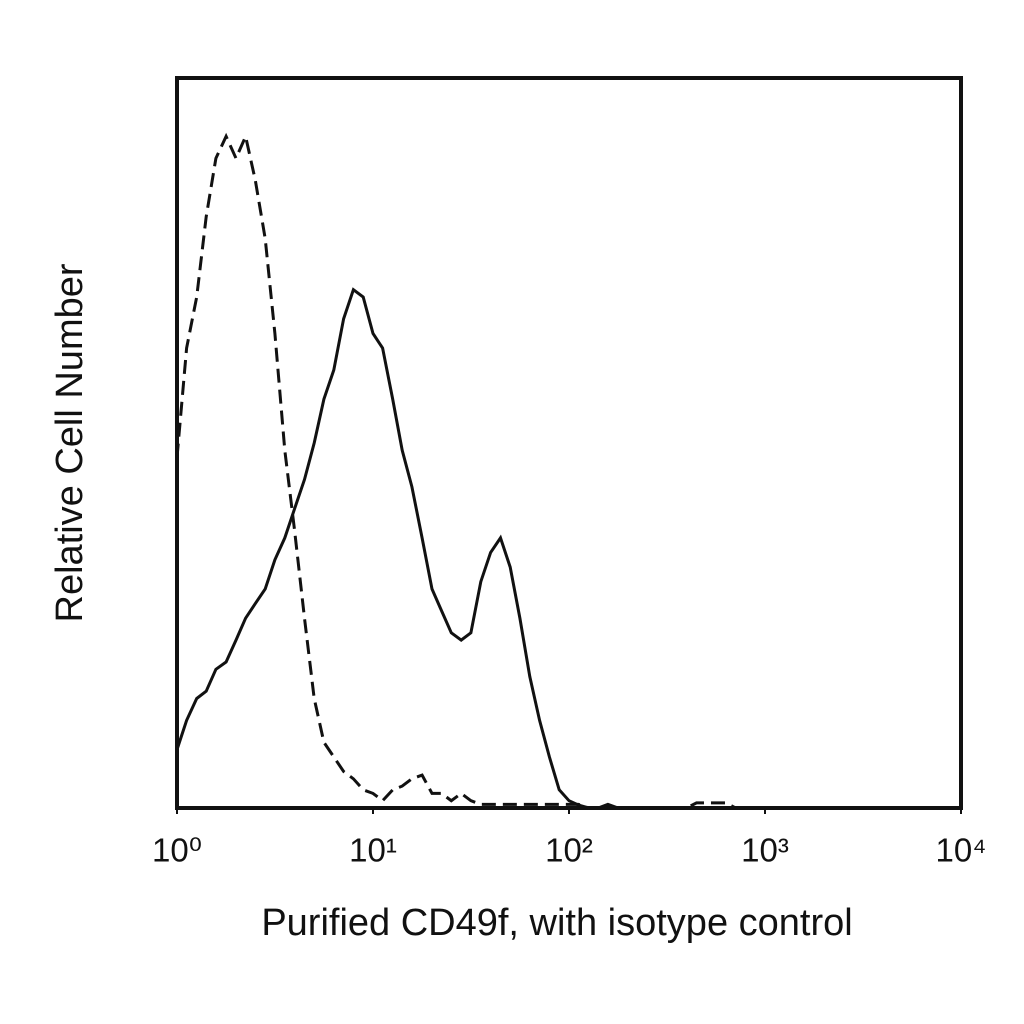 Image resolution: width=1024 pixels, height=1024 pixels. Describe the element at coordinates (70, 442) in the screenshot. I see `y-axis-title: Relative Cell Number` at that location.